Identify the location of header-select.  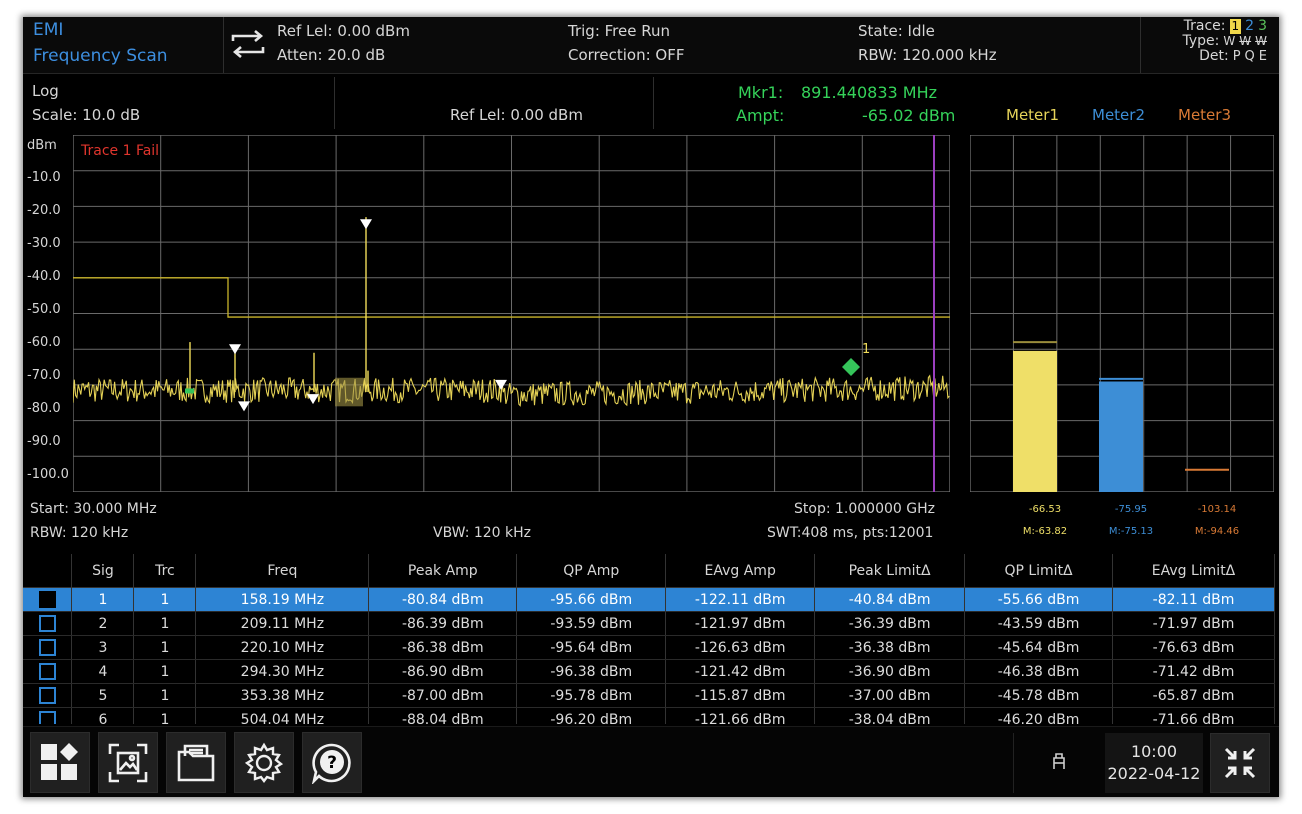
(48, 571).